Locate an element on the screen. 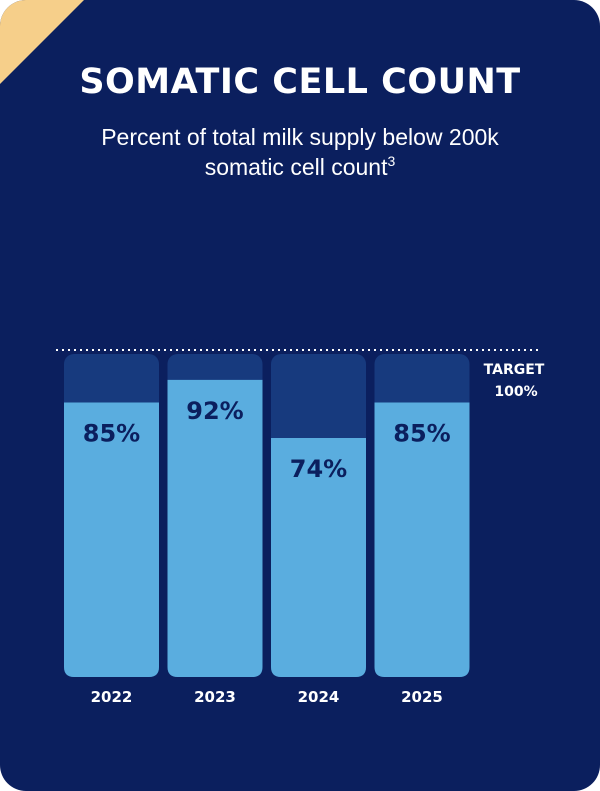  value-label-2023: 92% is located at coordinates (214, 411).